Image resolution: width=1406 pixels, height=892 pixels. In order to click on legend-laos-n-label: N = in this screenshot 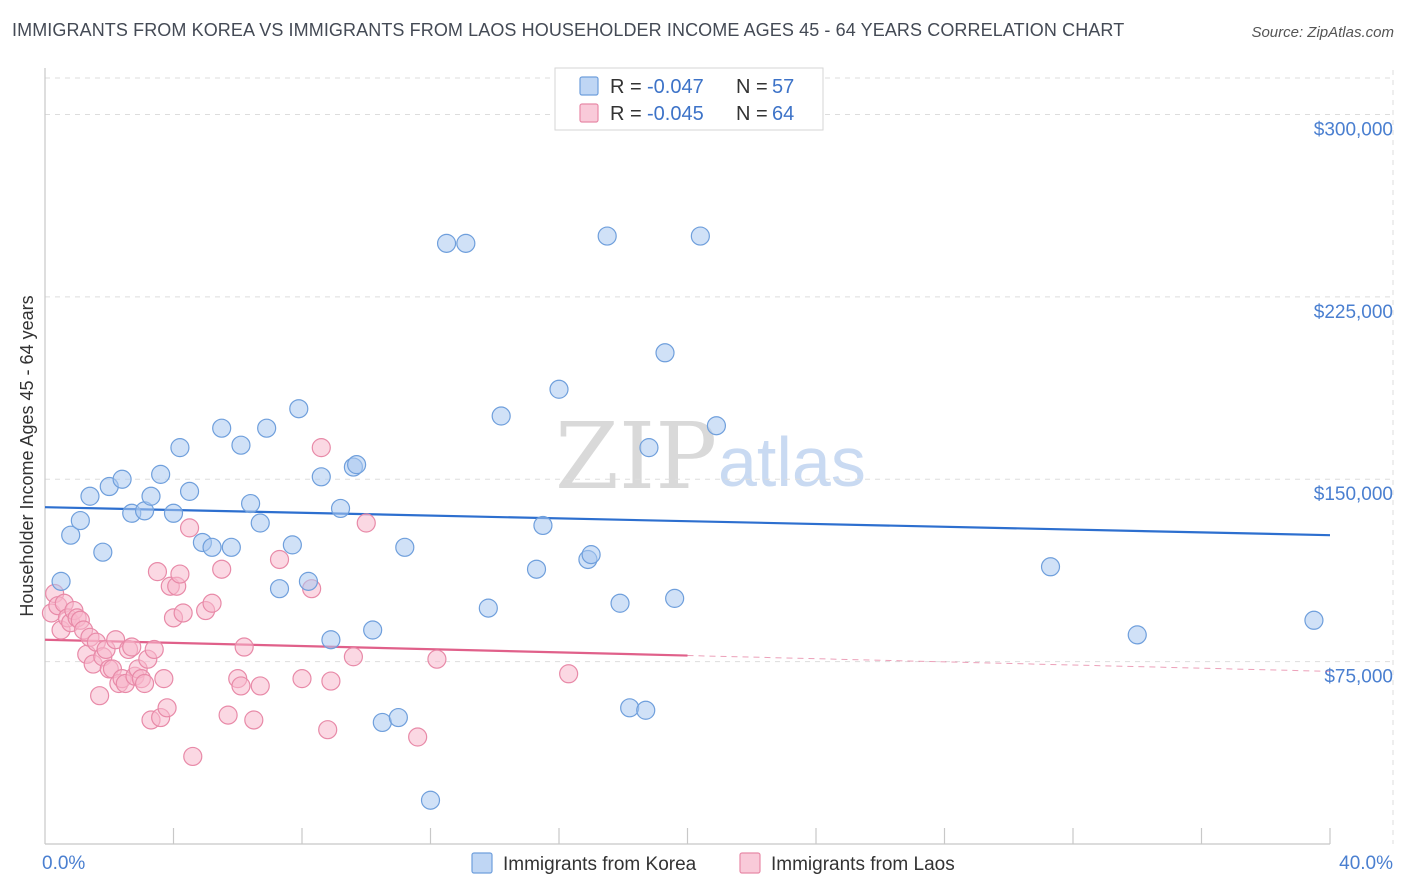, I will do `click(752, 114)`.